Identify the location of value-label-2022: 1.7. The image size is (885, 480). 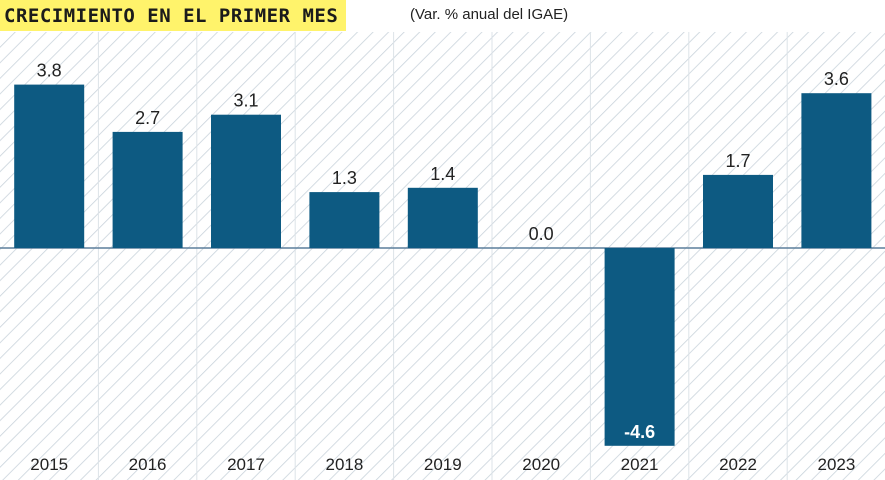
(737, 161).